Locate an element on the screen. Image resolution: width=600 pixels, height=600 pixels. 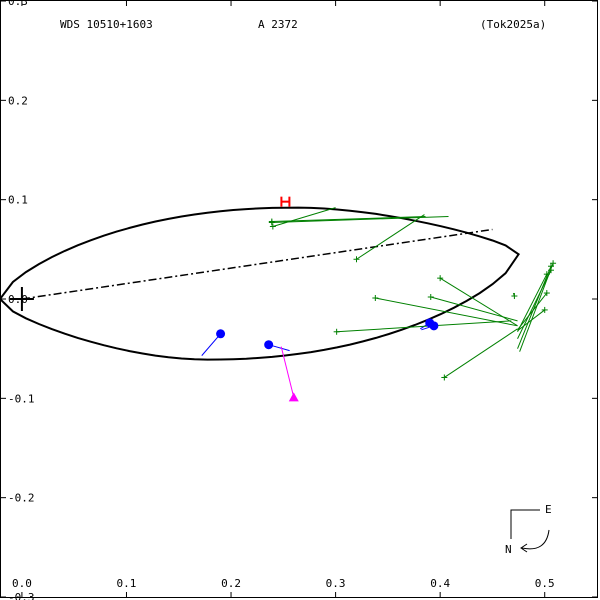
x-tick-label: 0.2 is located at coordinates (231, 583).